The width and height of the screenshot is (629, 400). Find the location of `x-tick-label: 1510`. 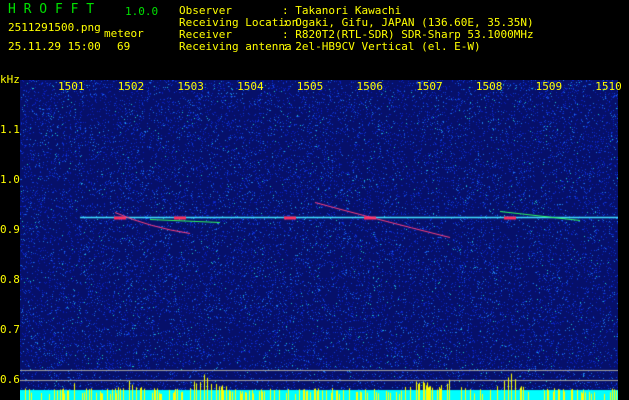

x-tick-label: 1510 is located at coordinates (608, 86).